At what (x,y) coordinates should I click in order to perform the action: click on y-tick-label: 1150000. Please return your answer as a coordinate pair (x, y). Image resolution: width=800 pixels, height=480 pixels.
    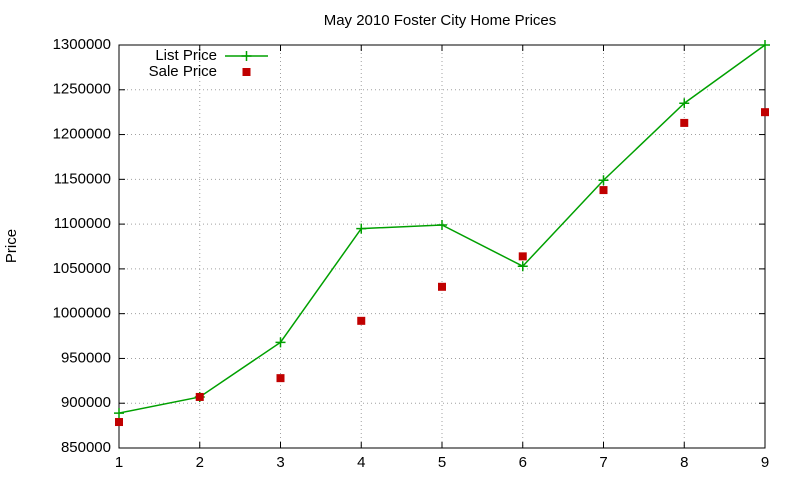
    Looking at the image, I should click on (82, 178).